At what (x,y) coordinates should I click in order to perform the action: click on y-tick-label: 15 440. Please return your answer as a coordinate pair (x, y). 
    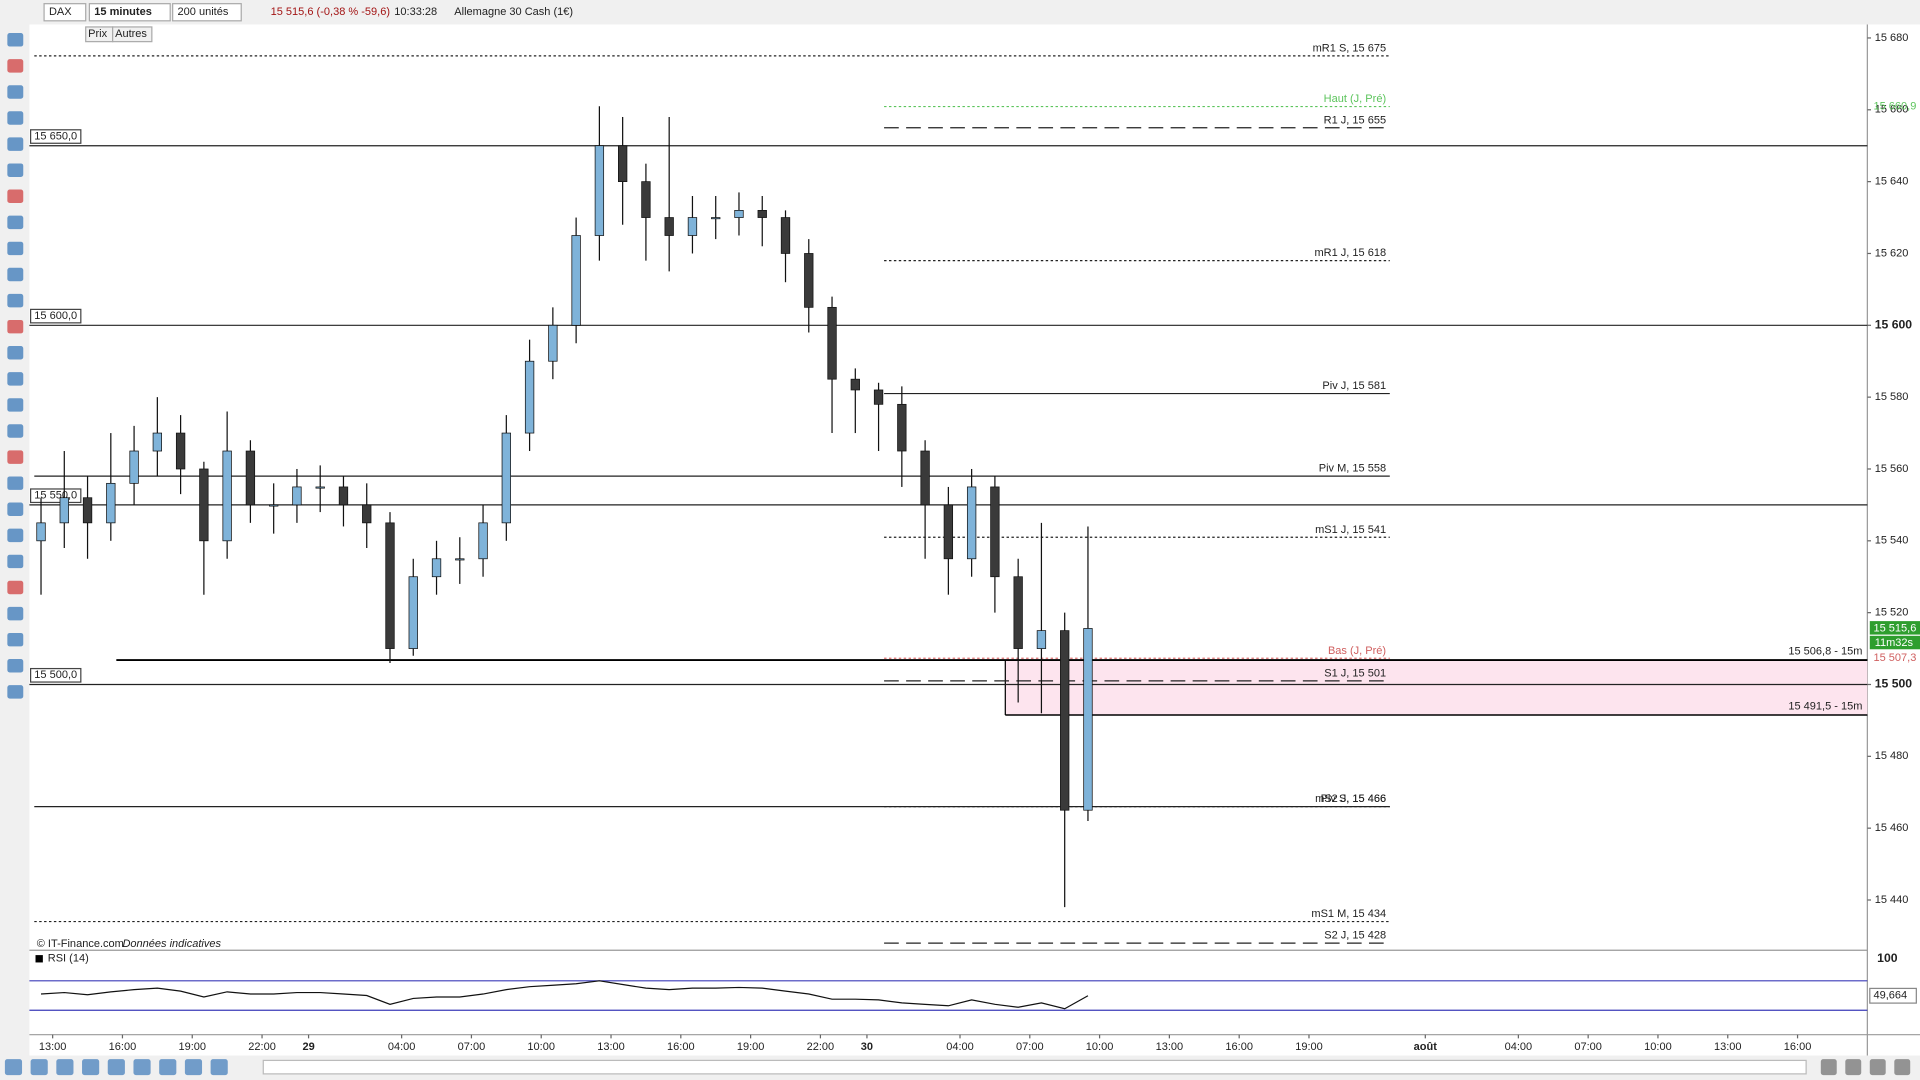
    Looking at the image, I should click on (1892, 900).